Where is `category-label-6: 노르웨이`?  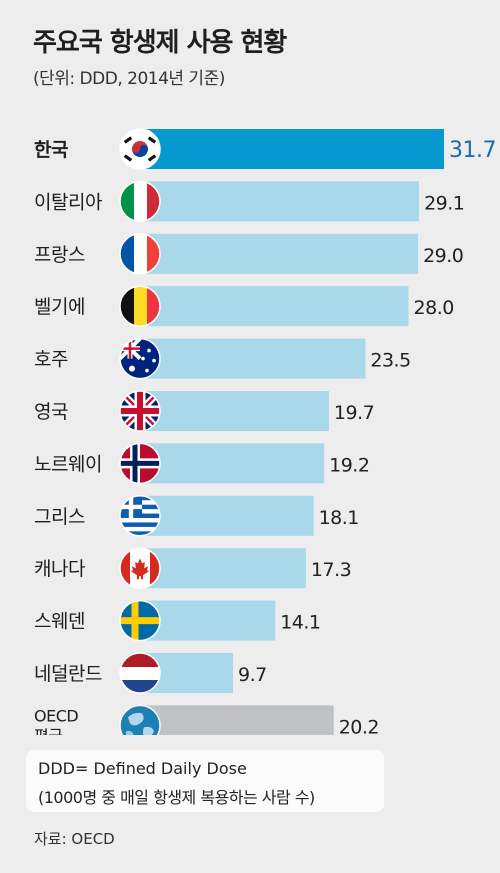 category-label-6: 노르웨이 is located at coordinates (68, 464).